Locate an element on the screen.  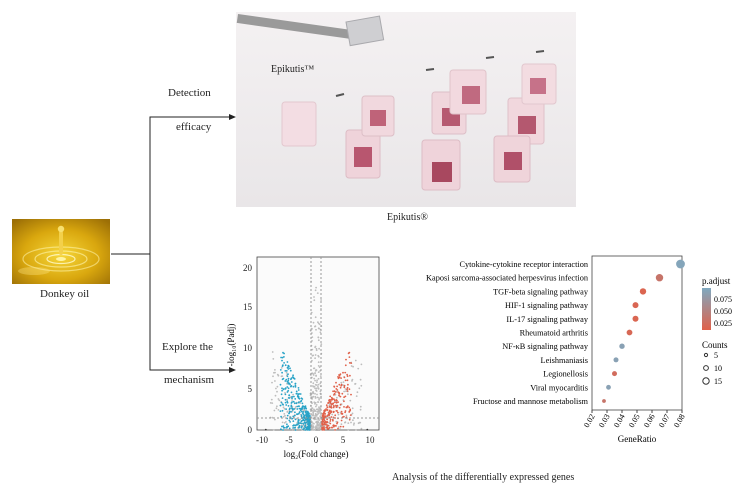
epikutis-r-label: Epikutis® is located at coordinates (407, 217).